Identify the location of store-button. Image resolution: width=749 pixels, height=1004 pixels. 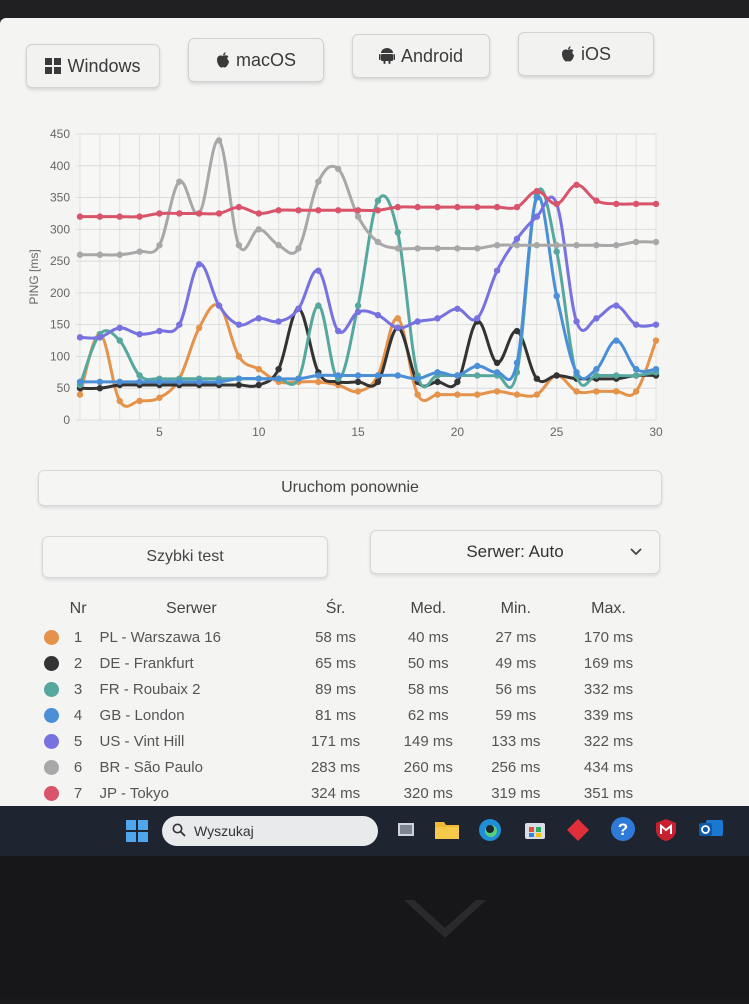
(535, 831).